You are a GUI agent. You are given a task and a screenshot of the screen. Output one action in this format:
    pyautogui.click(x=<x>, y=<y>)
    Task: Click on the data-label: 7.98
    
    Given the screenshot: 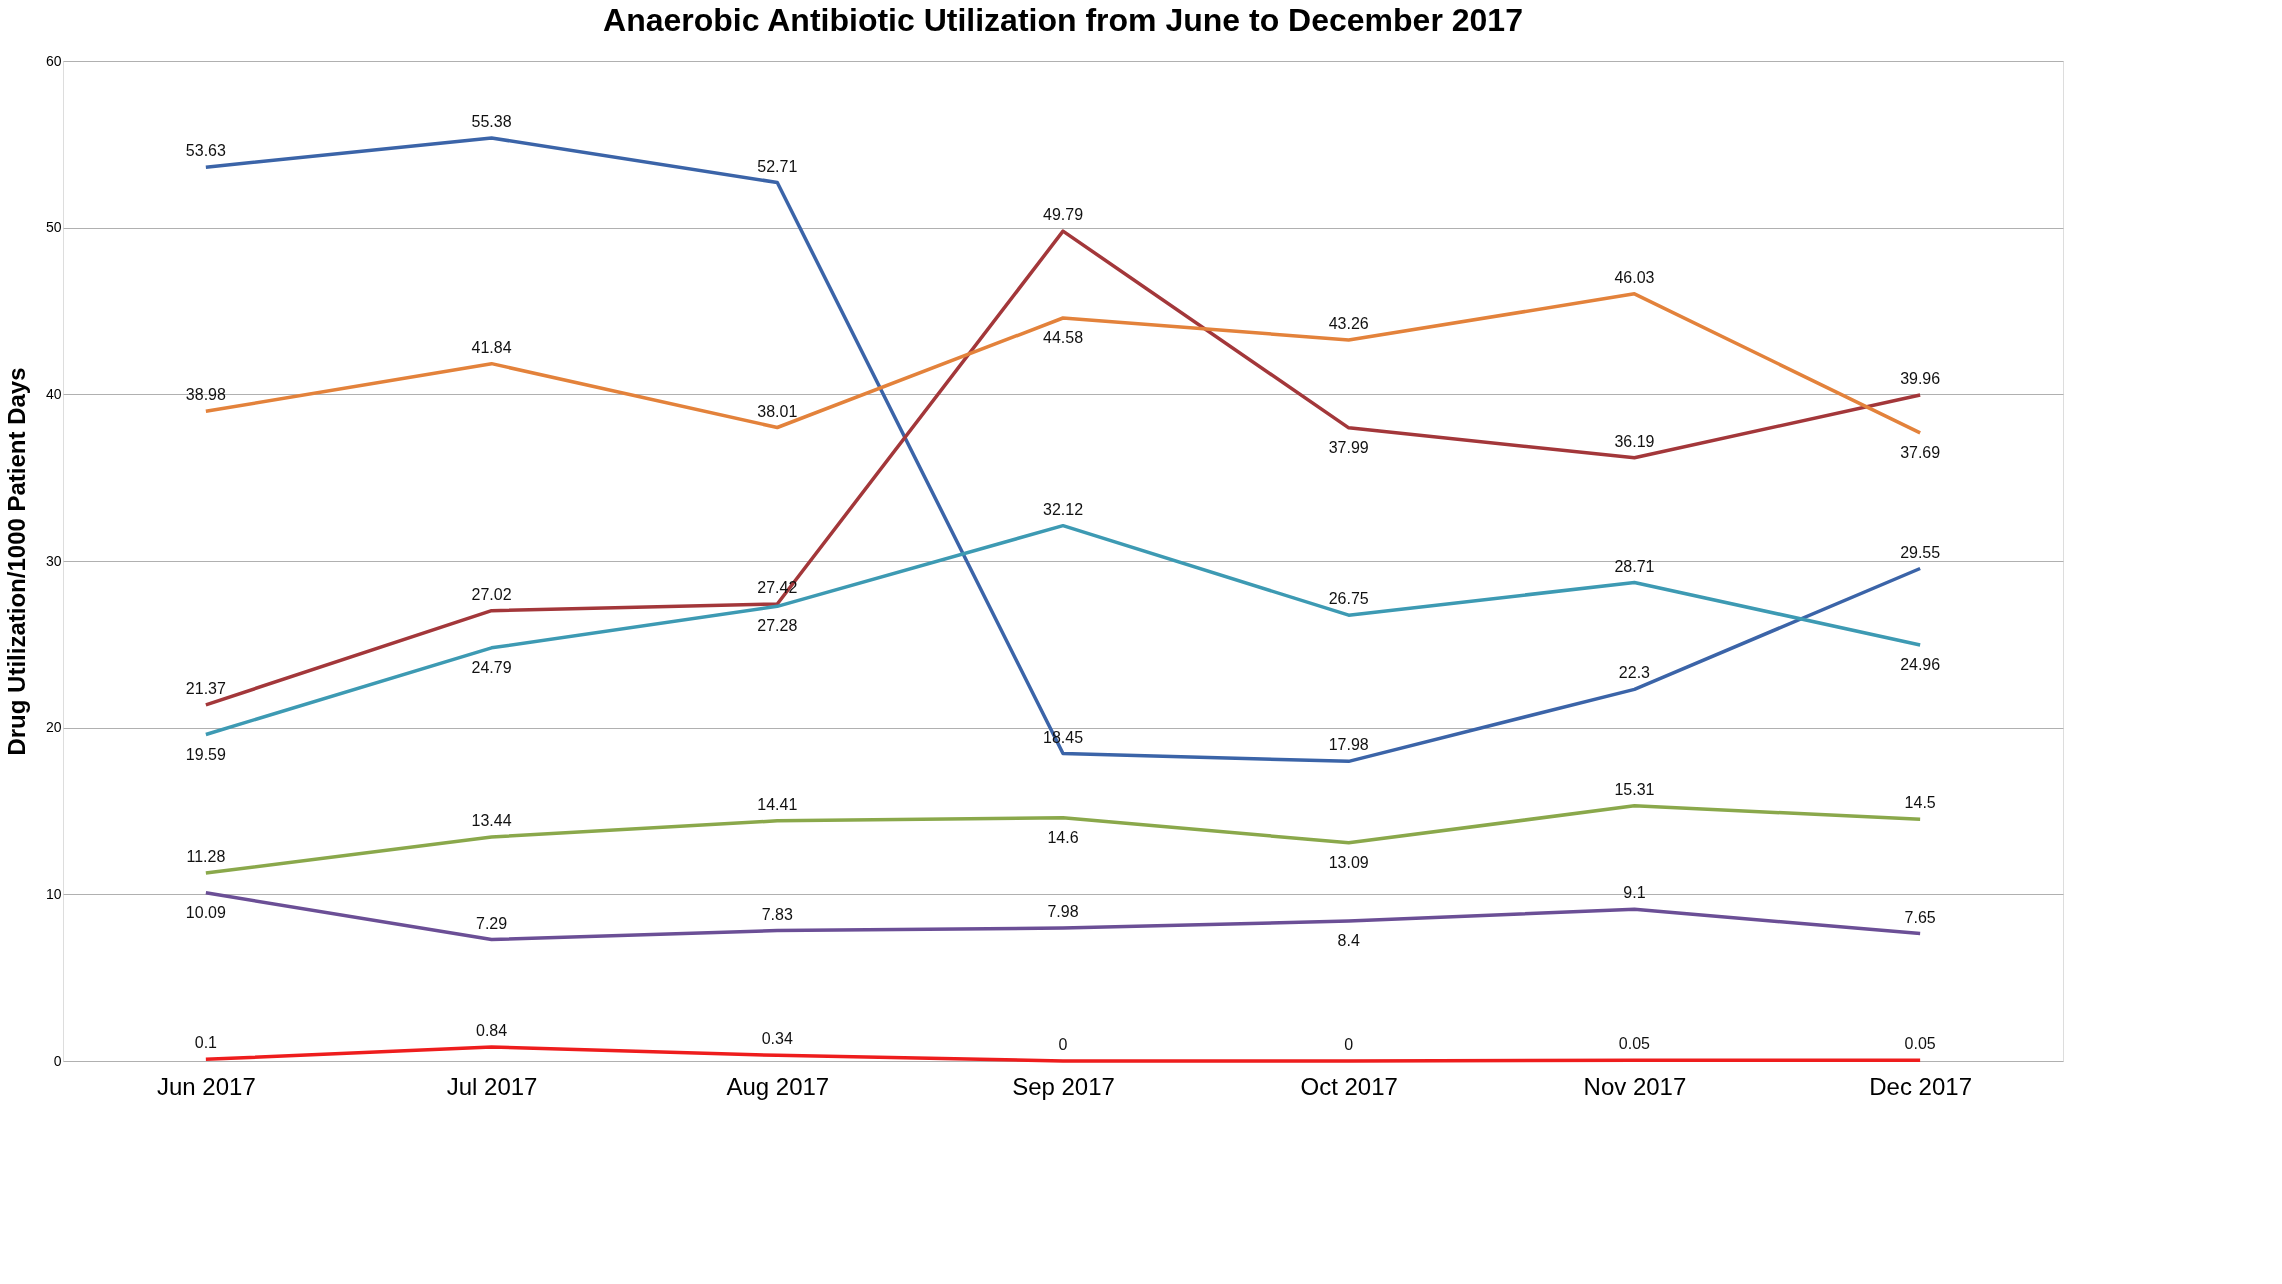 What is the action you would take?
    pyautogui.click(x=1063, y=911)
    